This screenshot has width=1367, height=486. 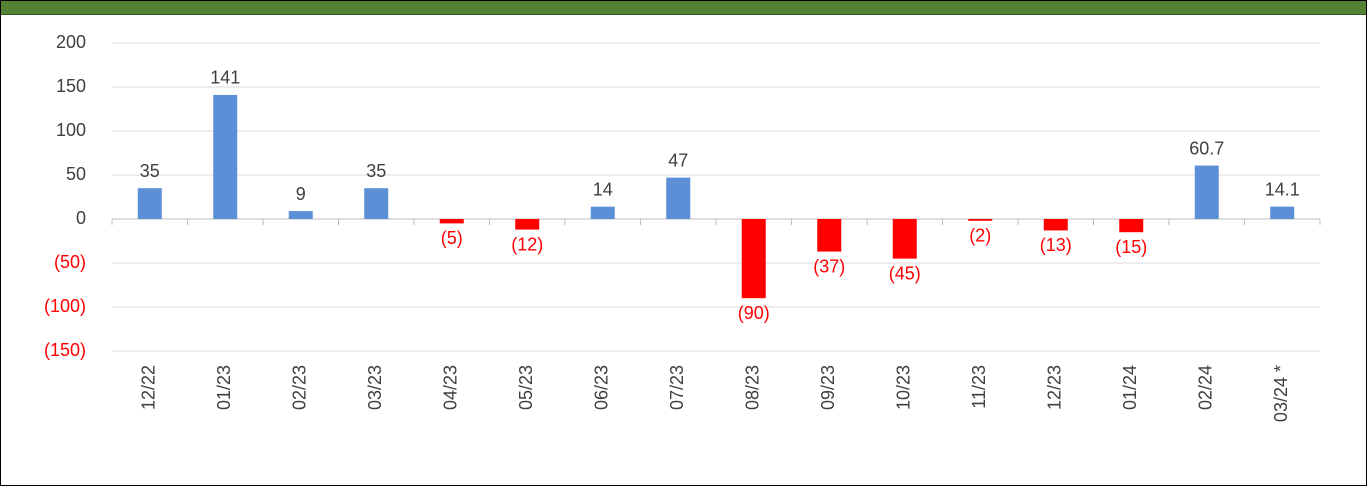 What do you see at coordinates (753, 387) in the screenshot?
I see `x-tick-label: 08/23` at bounding box center [753, 387].